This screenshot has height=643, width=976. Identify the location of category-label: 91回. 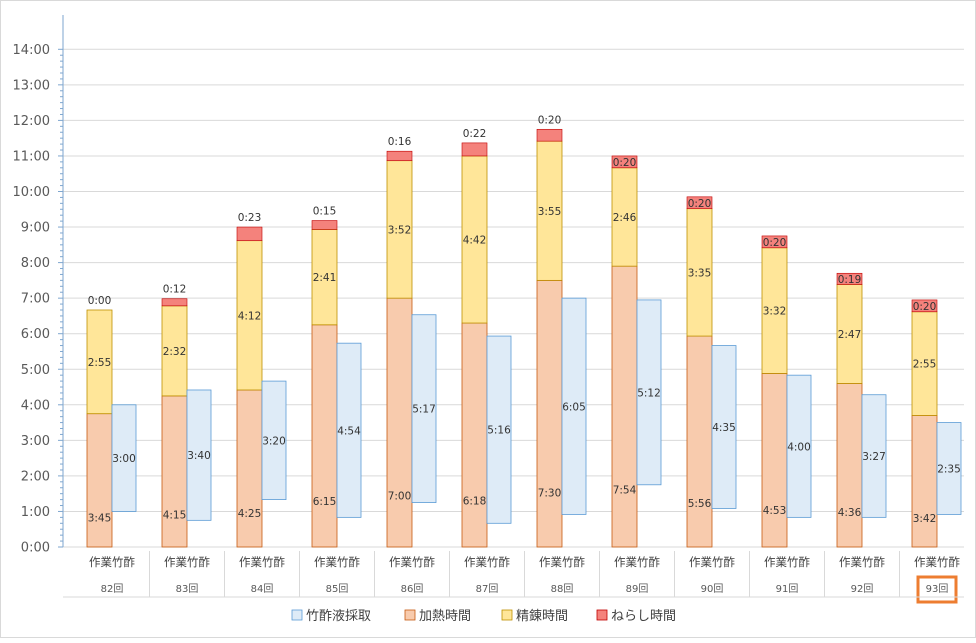
(787, 589).